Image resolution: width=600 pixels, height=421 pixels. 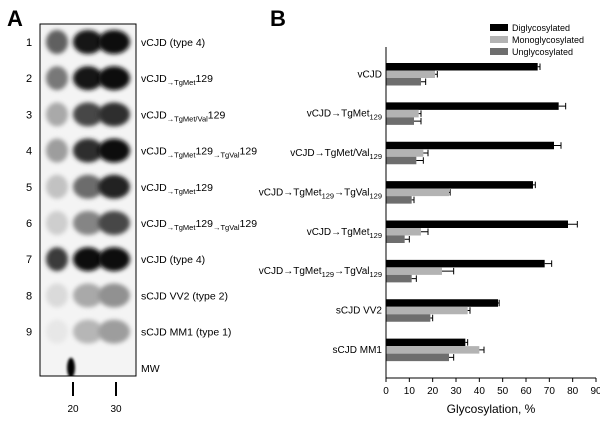 What do you see at coordinates (184, 296) in the screenshot?
I see `lane-label: sCJD VV2 (type 2)` at bounding box center [184, 296].